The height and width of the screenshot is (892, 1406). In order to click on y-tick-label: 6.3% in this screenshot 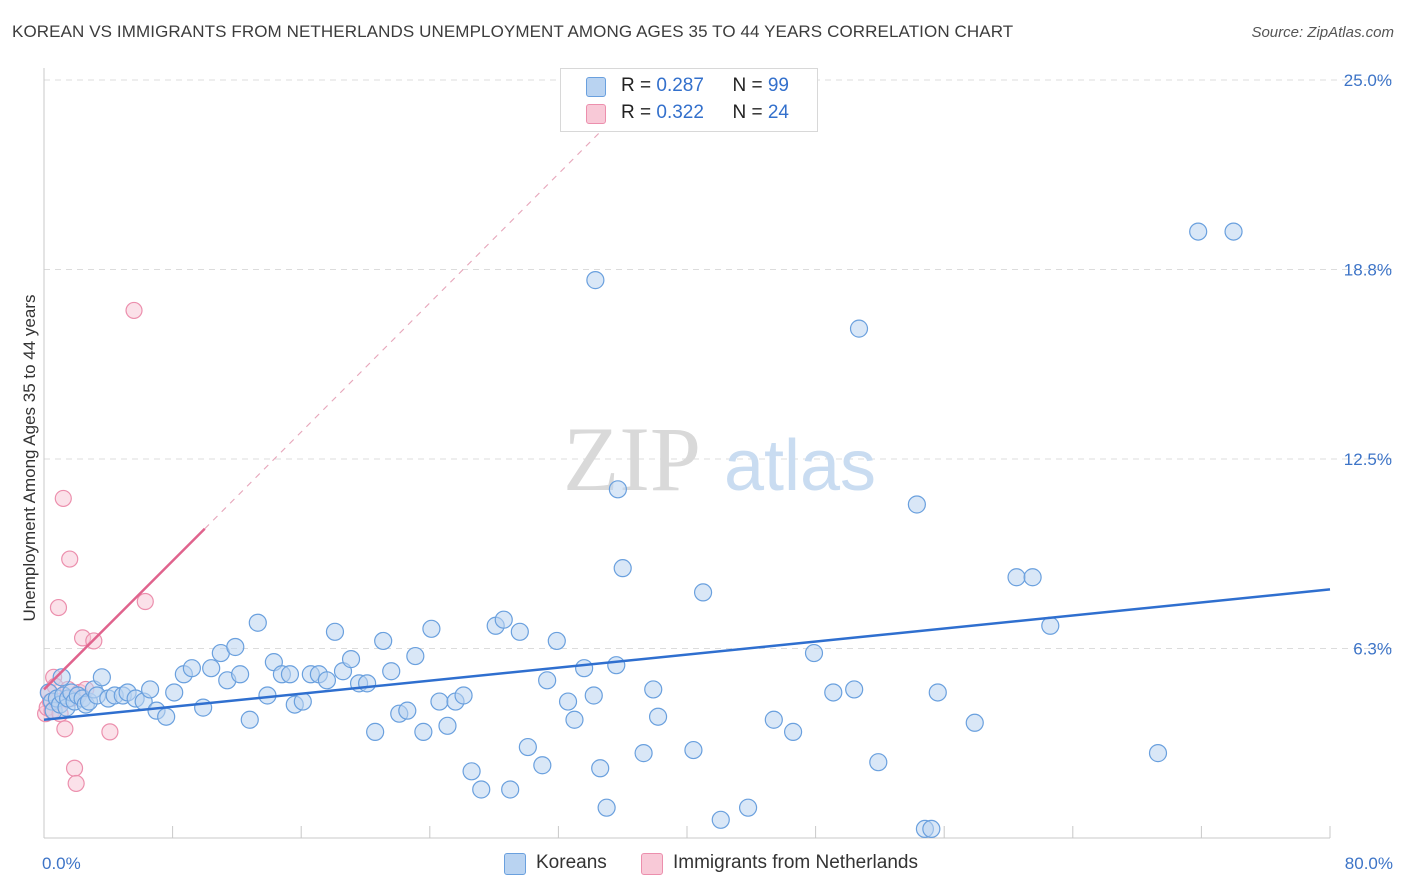, I will do `click(1372, 649)`.